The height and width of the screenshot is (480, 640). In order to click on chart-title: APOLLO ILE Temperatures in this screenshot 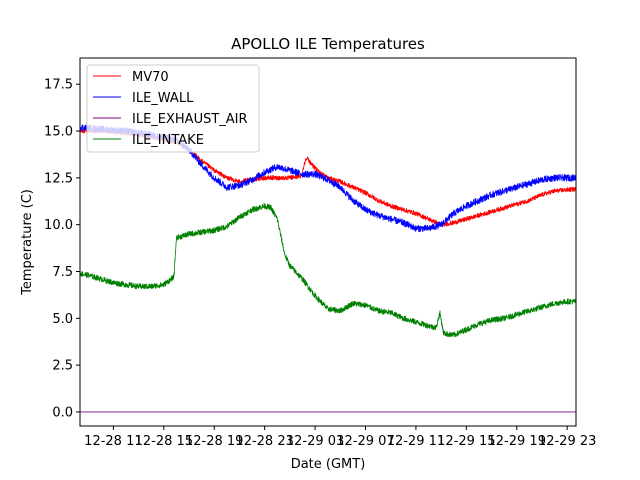, I will do `click(328, 44)`.